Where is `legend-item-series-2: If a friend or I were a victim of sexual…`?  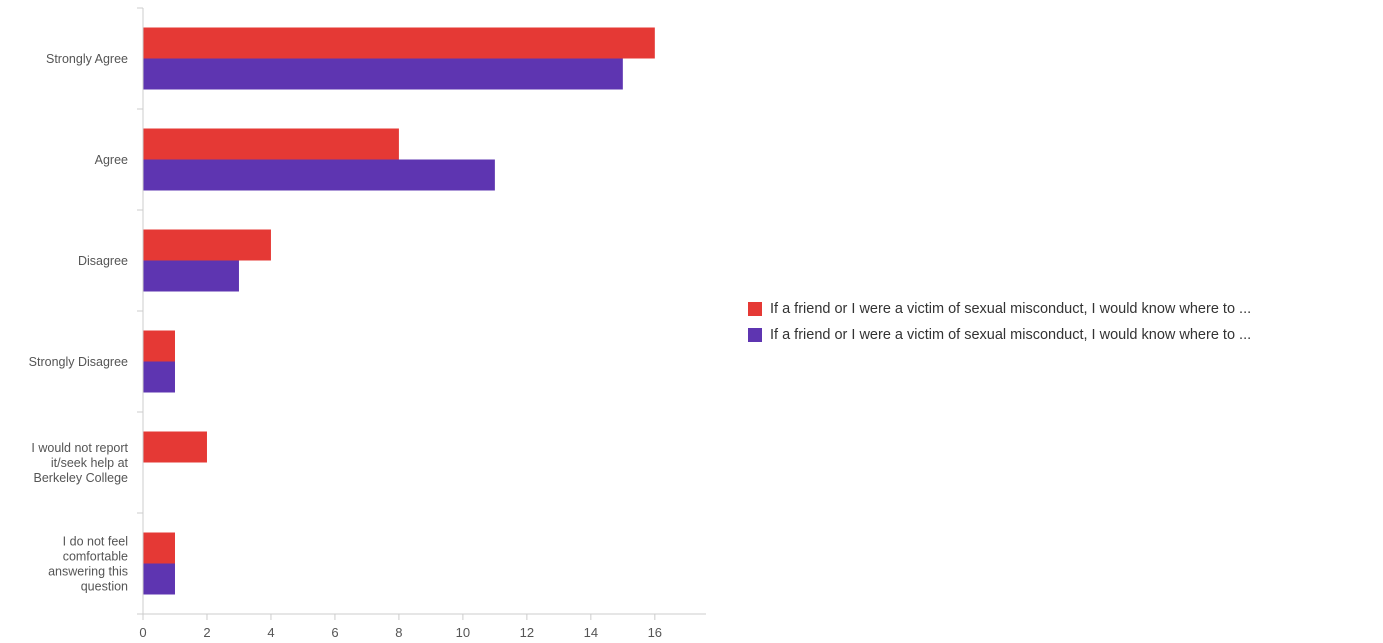
legend-item-series-2: If a friend or I were a victim of sexual… is located at coordinates (999, 335).